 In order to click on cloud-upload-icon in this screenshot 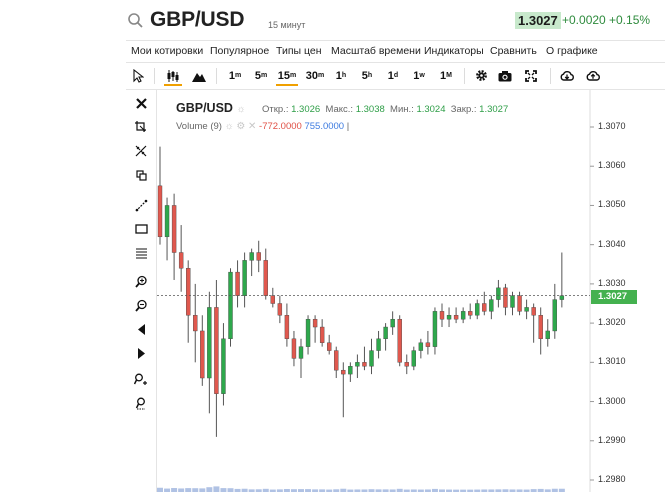, I will do `click(593, 75)`.